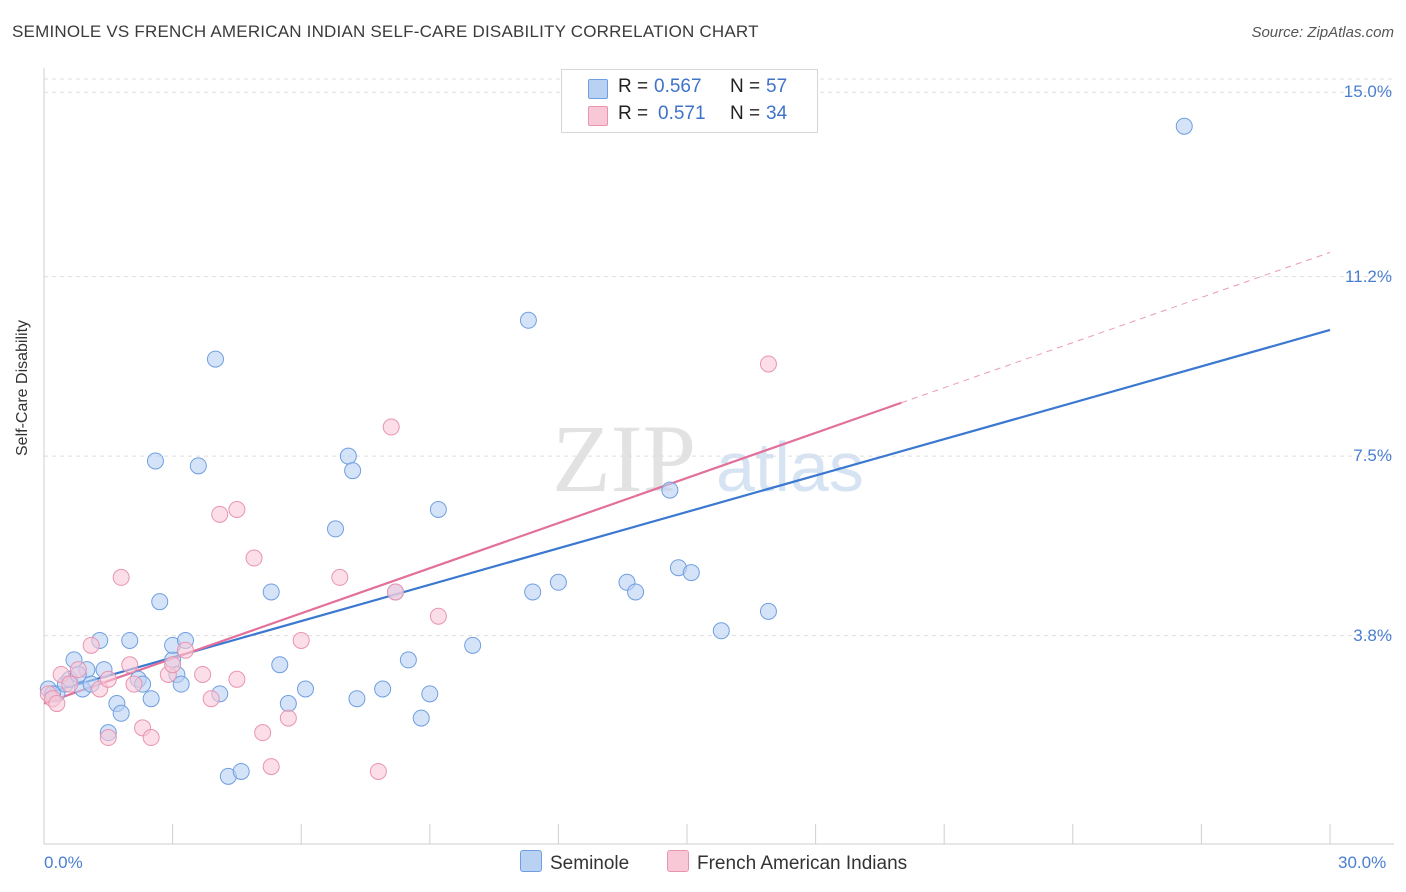 The width and height of the screenshot is (1406, 892). Describe the element at coordinates (1362, 862) in the screenshot. I see `x-tick-label-max: 30.0%` at that location.